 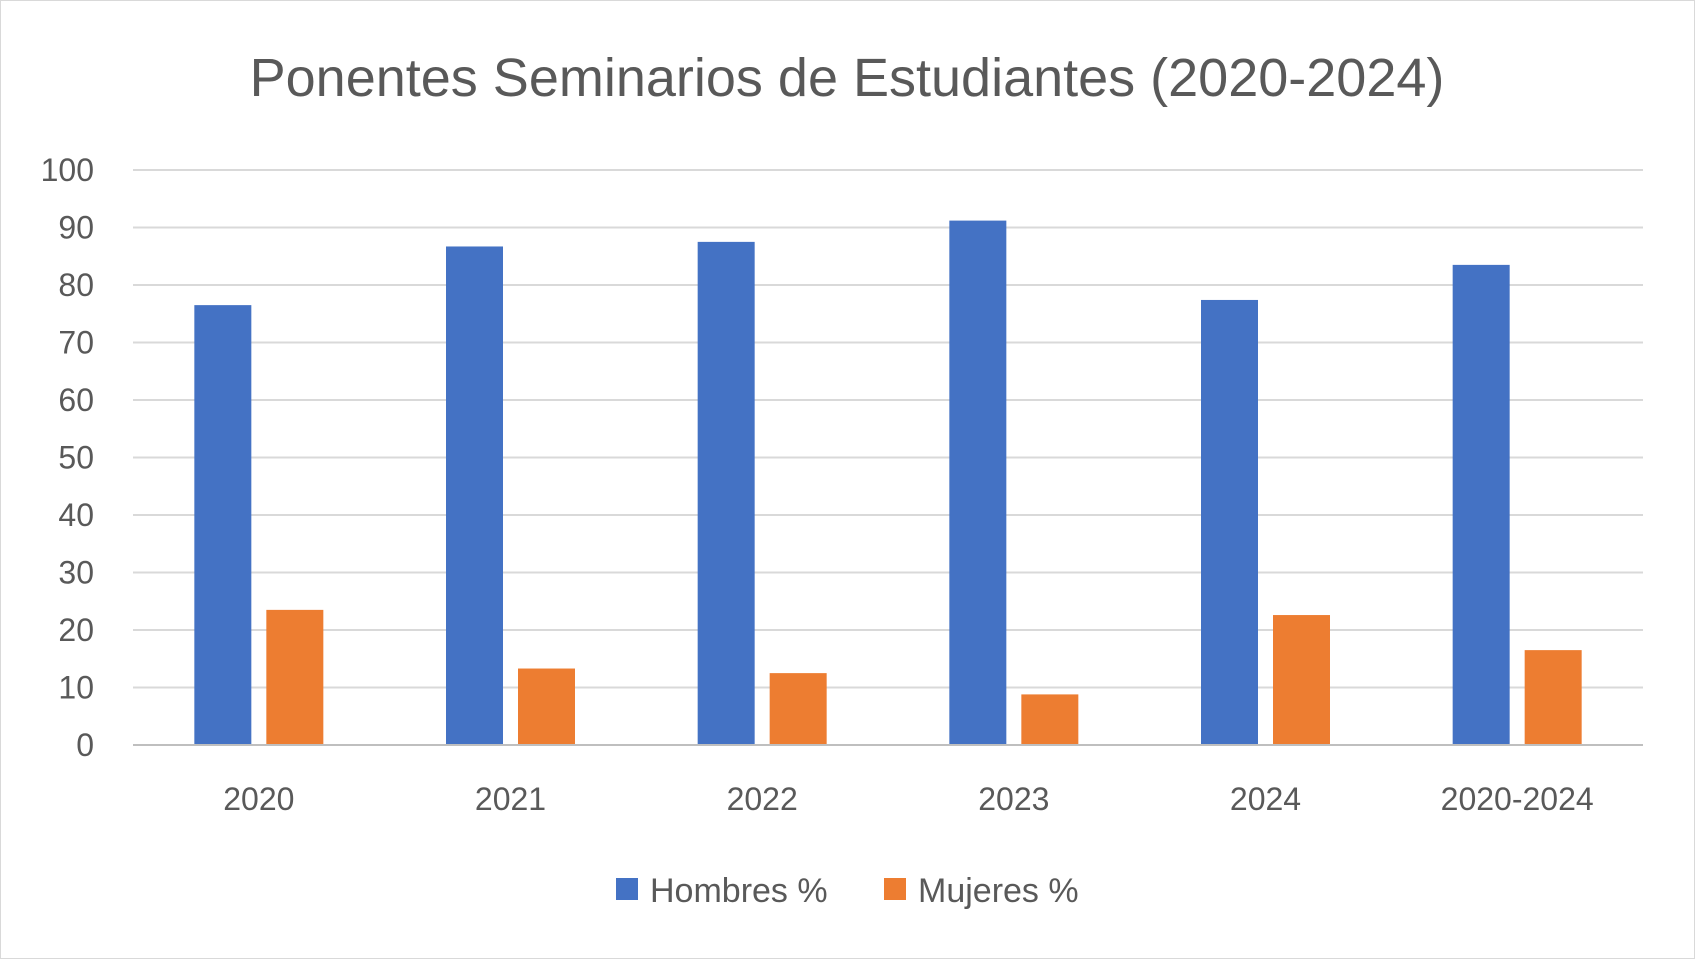 I want to click on y-tick-label: 40, so click(x=76, y=515).